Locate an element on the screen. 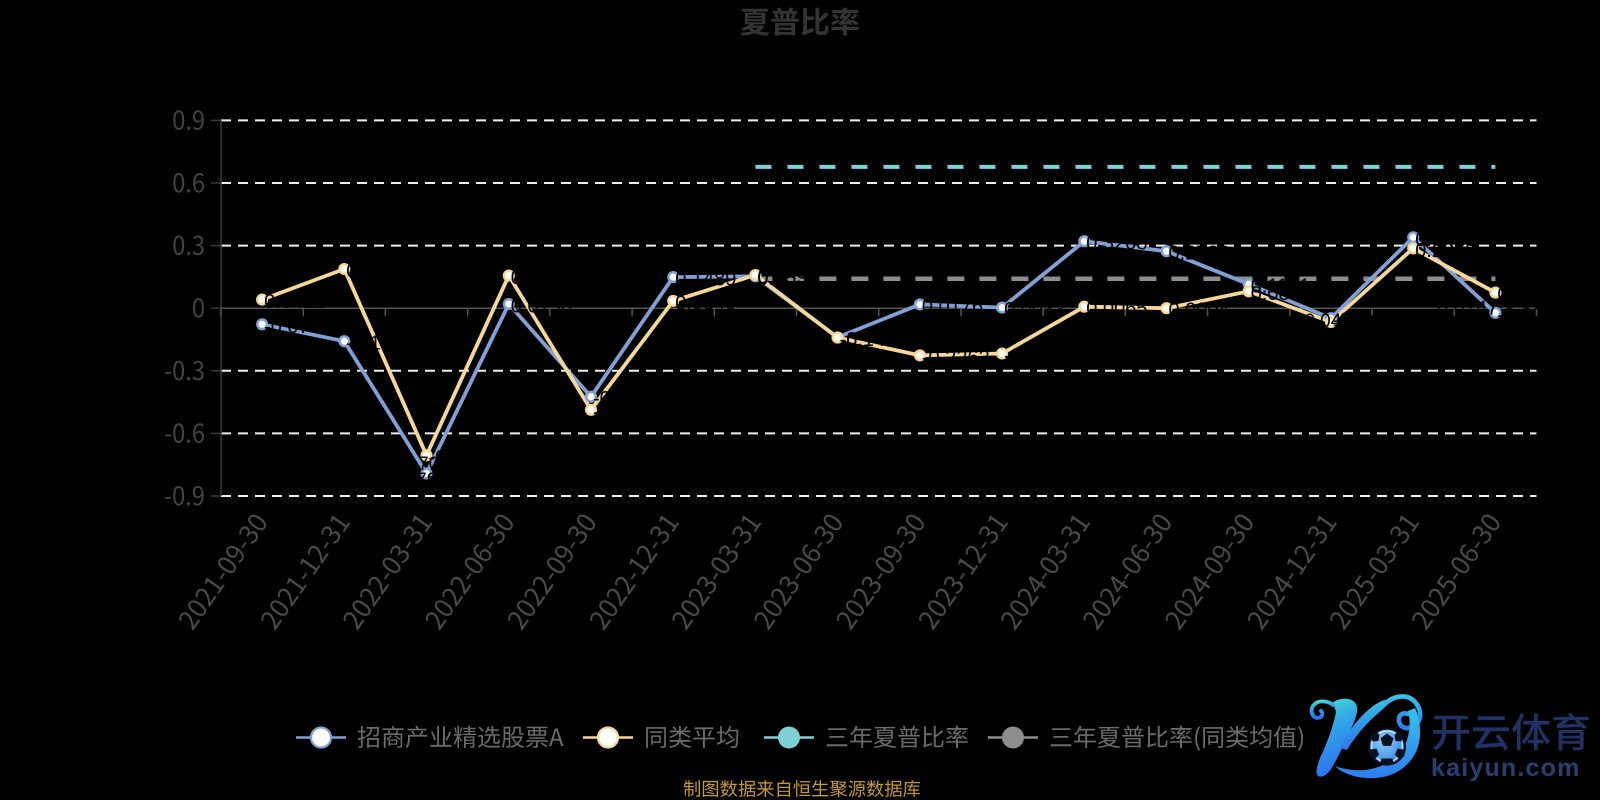 The height and width of the screenshot is (800, 1600). svg-text: 0.2873 is located at coordinates (1445, 251).